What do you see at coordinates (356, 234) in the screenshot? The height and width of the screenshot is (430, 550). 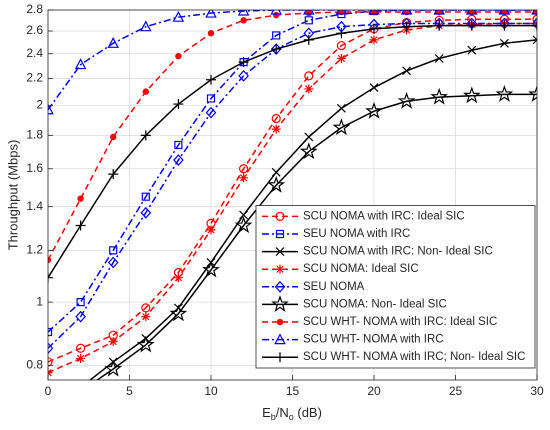 I see `legend-label: SEU NOMA with IRC` at bounding box center [356, 234].